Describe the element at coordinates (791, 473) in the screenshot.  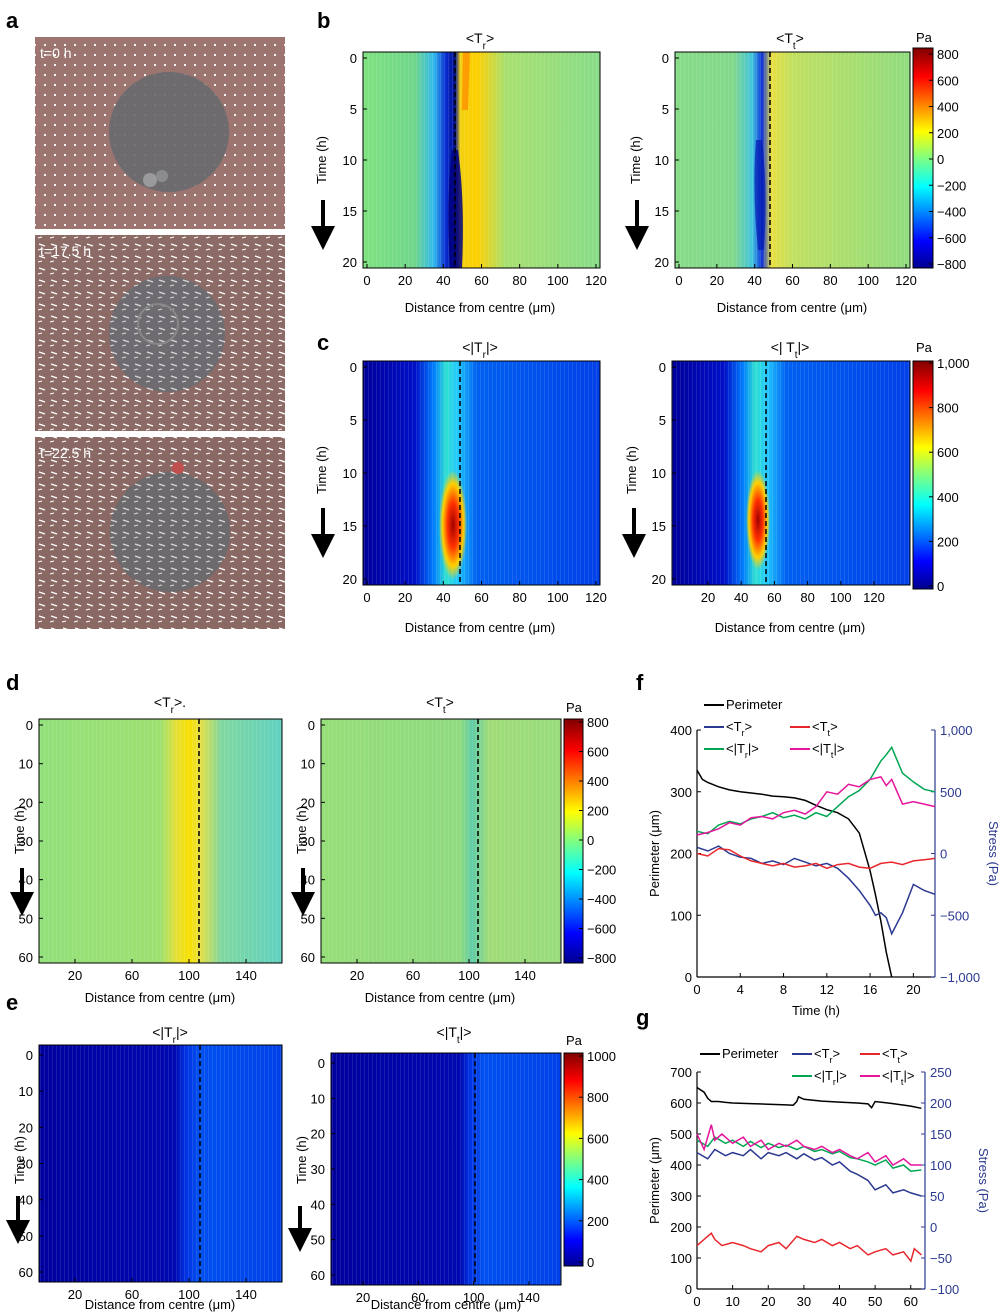
I see `heatmap-c-right` at that location.